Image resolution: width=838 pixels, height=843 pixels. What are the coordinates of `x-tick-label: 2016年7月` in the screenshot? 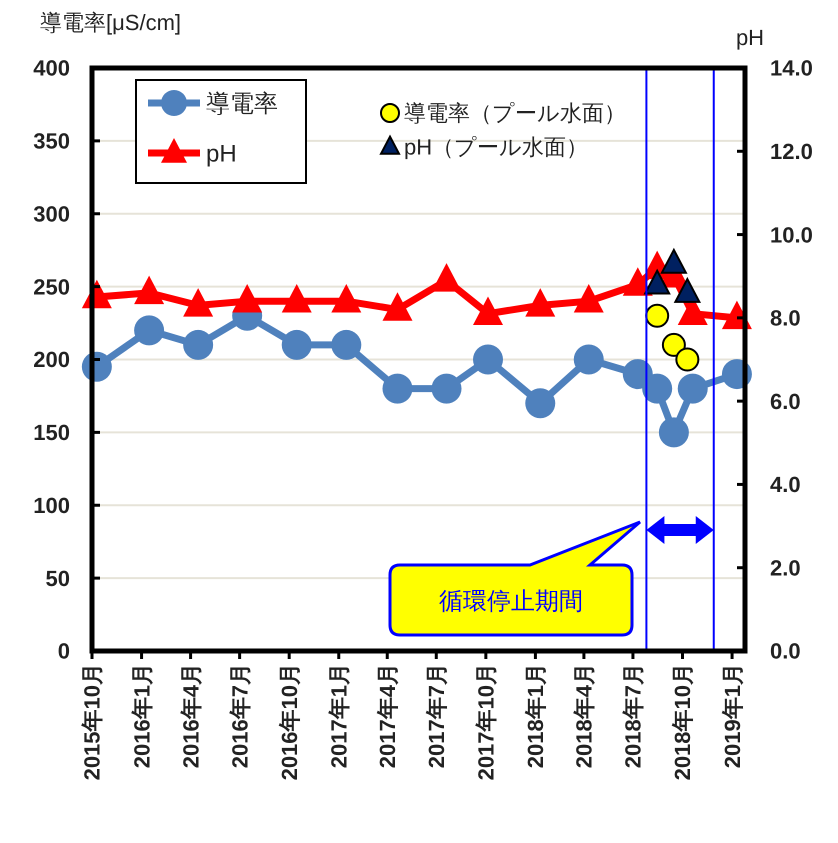 It's located at (239, 715).